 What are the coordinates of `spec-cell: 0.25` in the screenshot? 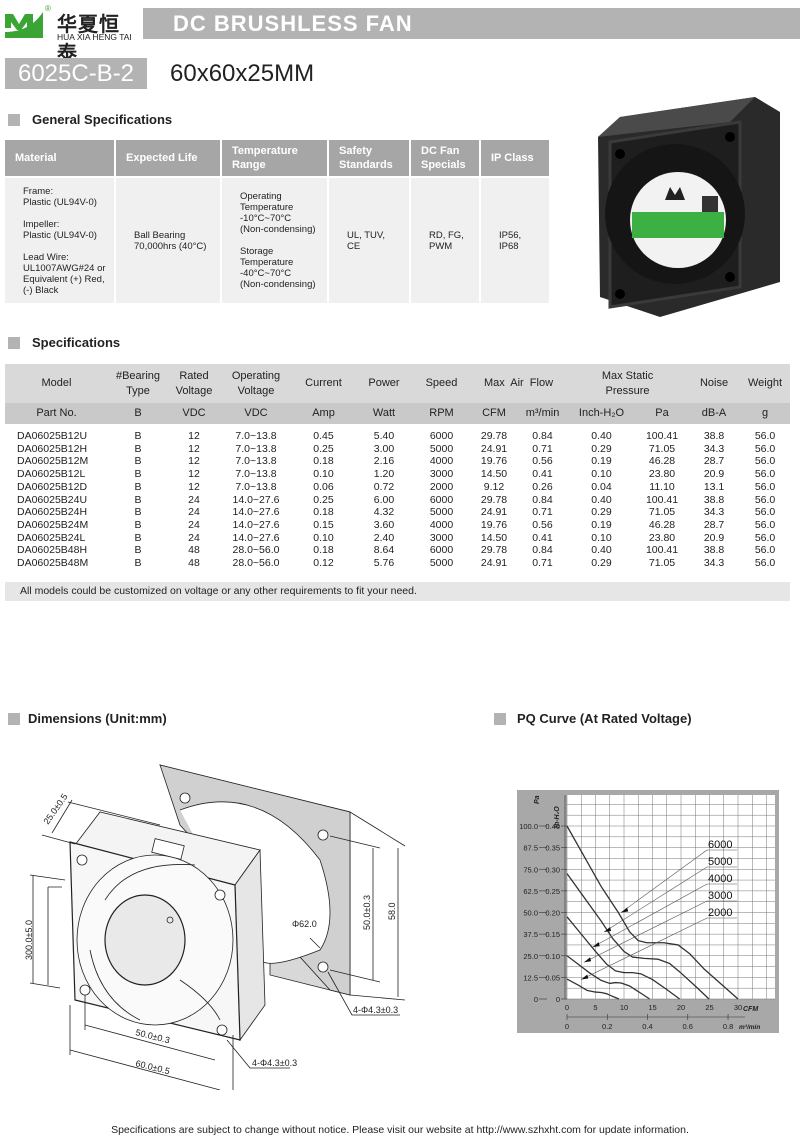 It's located at (323, 499).